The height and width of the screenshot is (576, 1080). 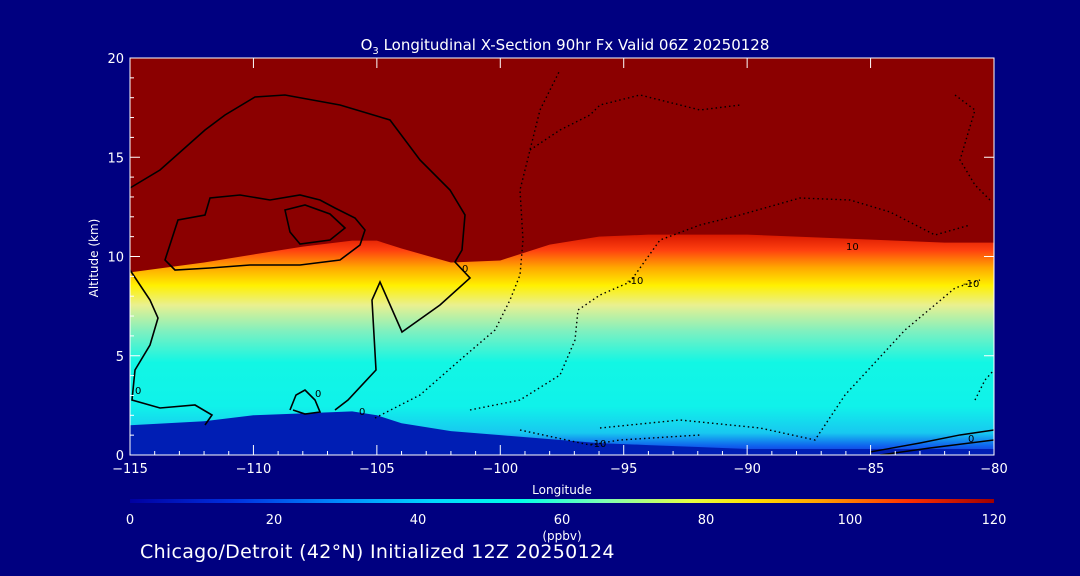 I want to click on contour-dotted-d, so click(x=610, y=437).